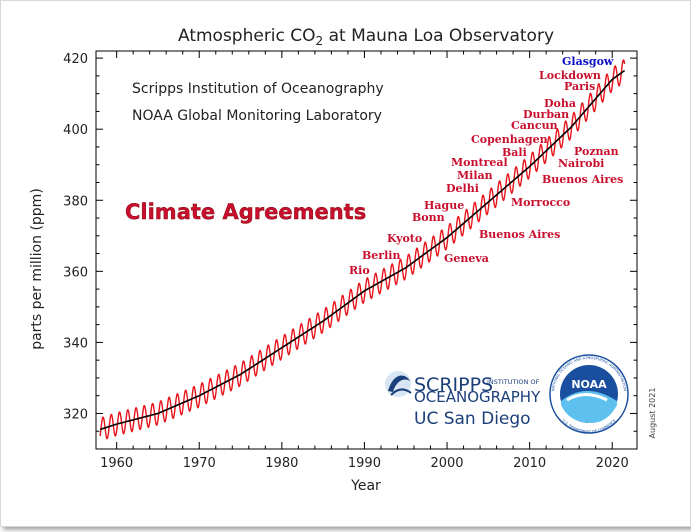  What do you see at coordinates (116, 463) in the screenshot?
I see `x-tick-label: 1960` at bounding box center [116, 463].